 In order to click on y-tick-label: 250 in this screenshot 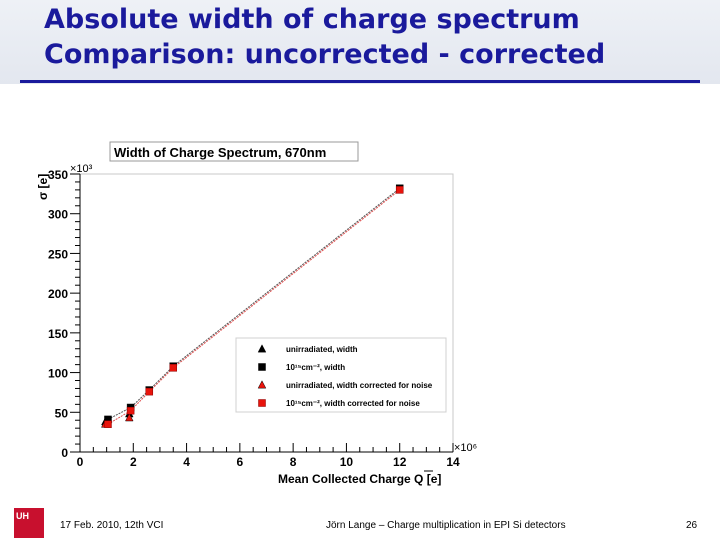, I will do `click(58, 254)`.